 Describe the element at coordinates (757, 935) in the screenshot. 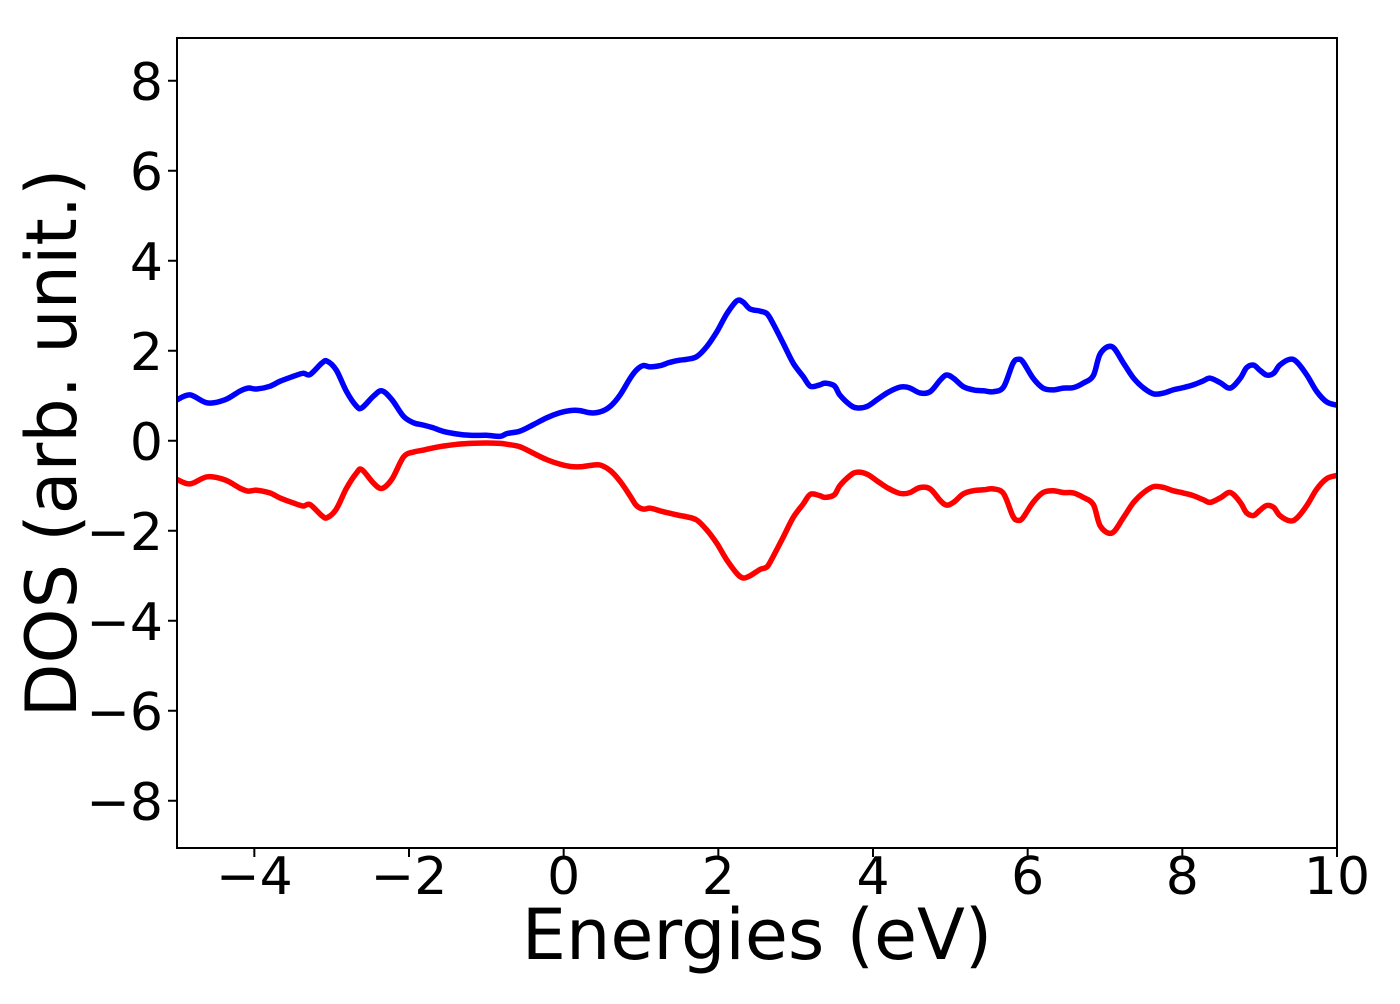

I see `x-axis-label: Energies (eV)` at that location.